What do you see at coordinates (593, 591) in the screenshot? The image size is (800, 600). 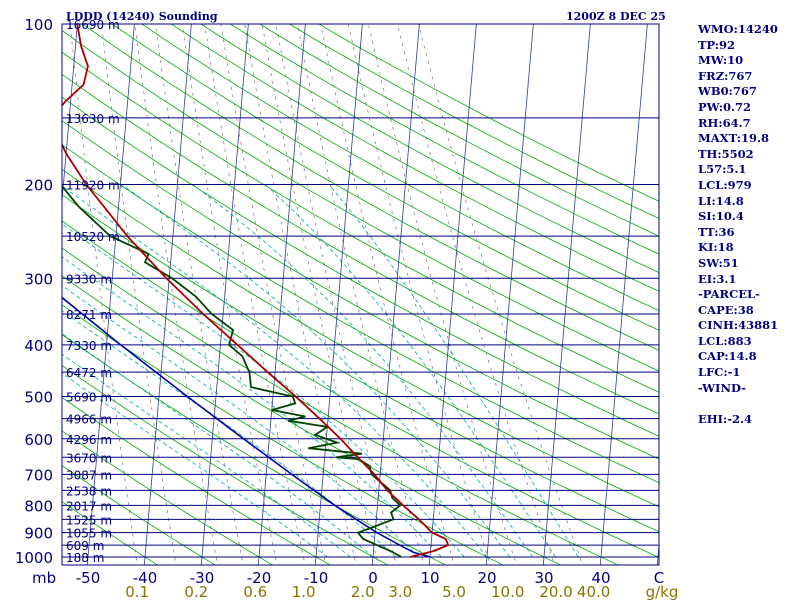 I see `mixing-ratio-label: 40.0` at bounding box center [593, 591].